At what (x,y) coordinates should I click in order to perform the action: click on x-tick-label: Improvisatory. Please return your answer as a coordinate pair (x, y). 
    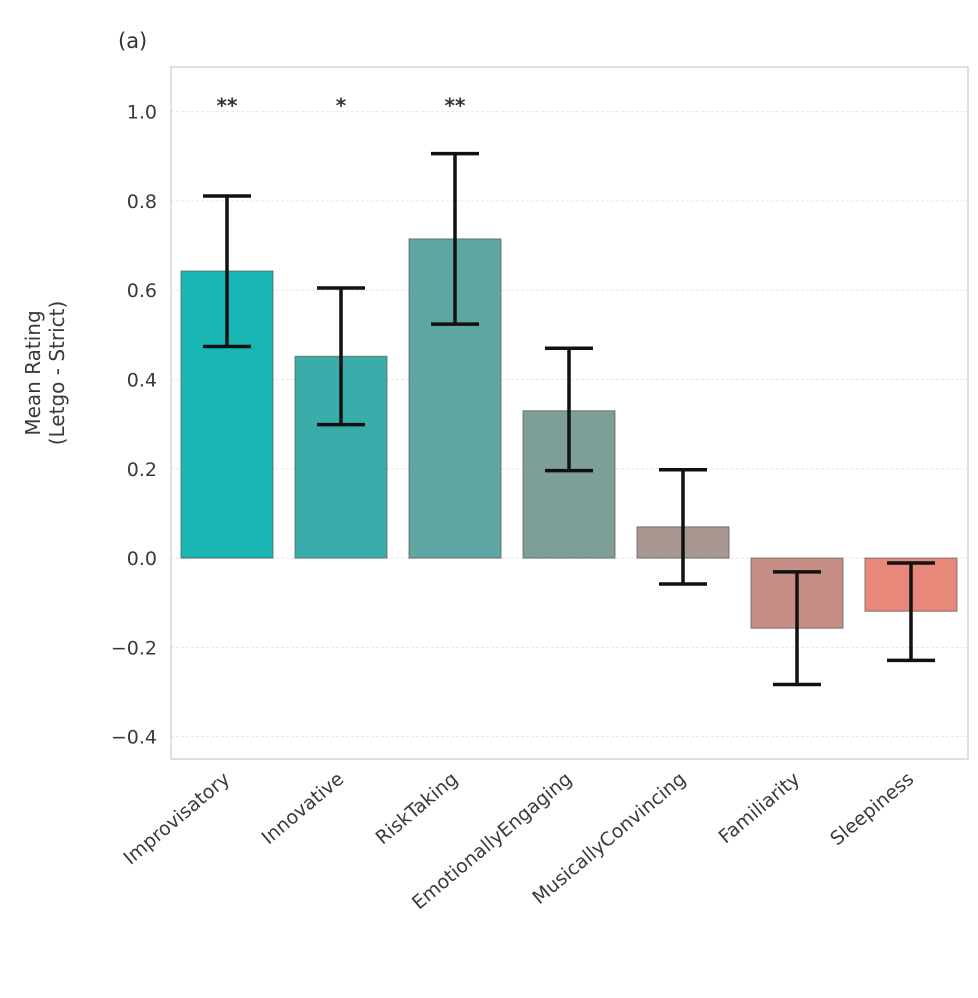
    Looking at the image, I should click on (176, 818).